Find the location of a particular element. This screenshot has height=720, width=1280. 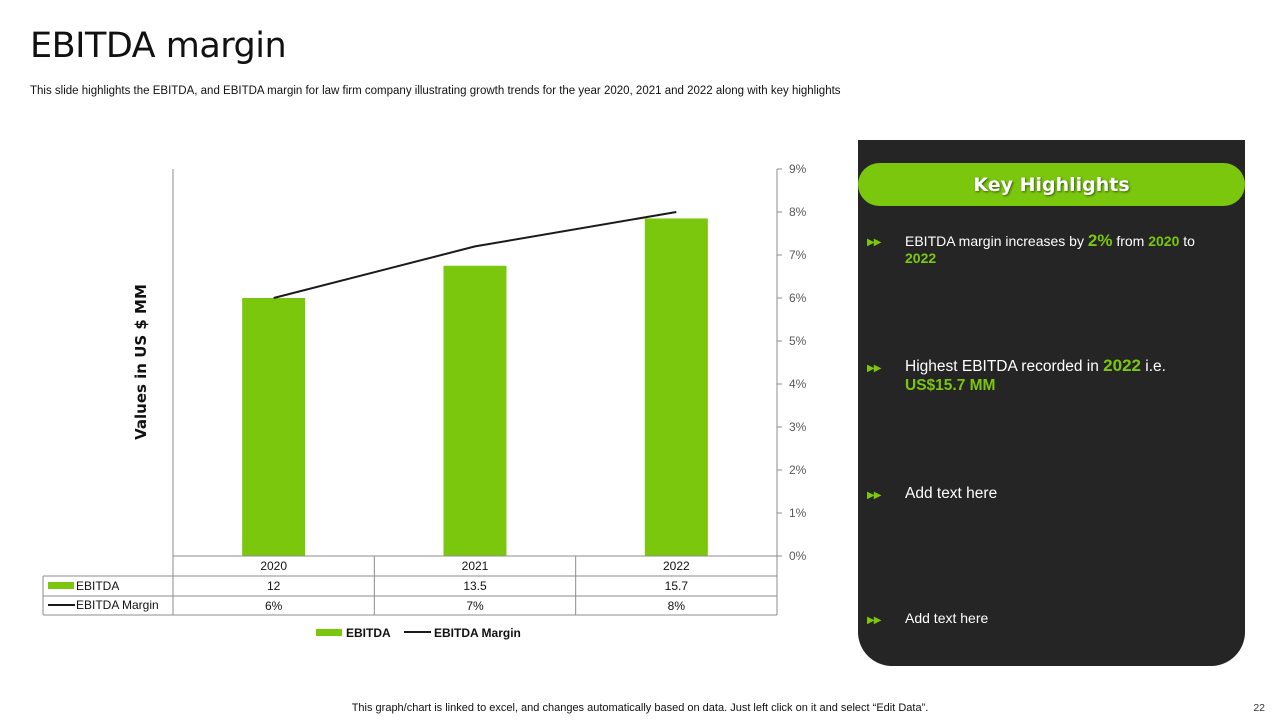

table-ebitda-value: 12 is located at coordinates (274, 586).